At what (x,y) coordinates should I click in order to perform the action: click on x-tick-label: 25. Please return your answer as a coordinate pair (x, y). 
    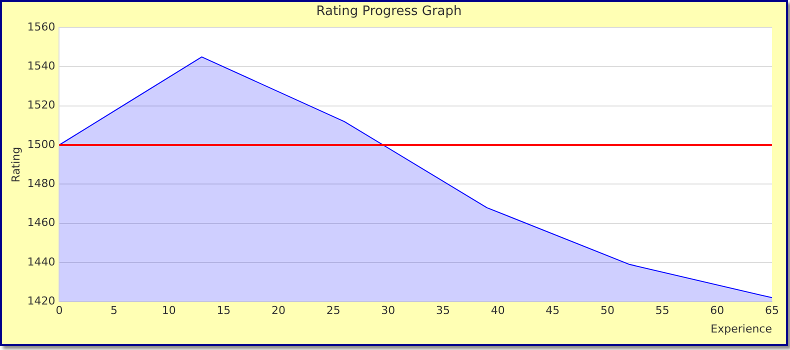
    Looking at the image, I should click on (333, 311).